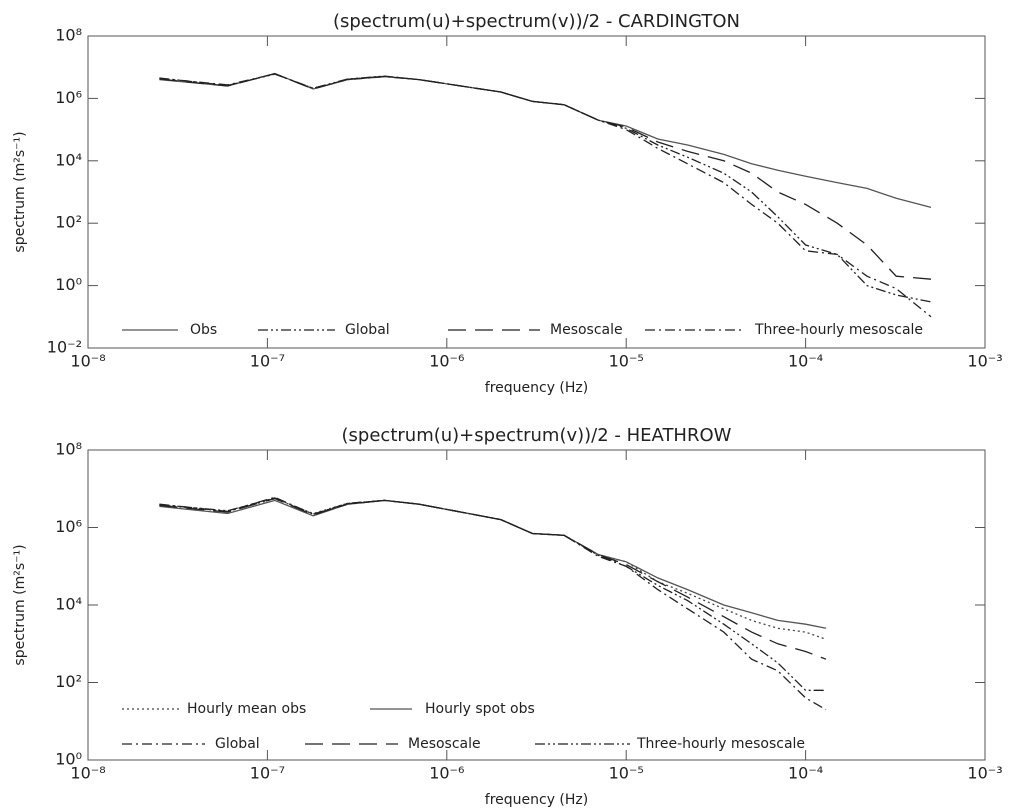  What do you see at coordinates (480, 709) in the screenshot?
I see `legend-label: Hourly spot obs` at bounding box center [480, 709].